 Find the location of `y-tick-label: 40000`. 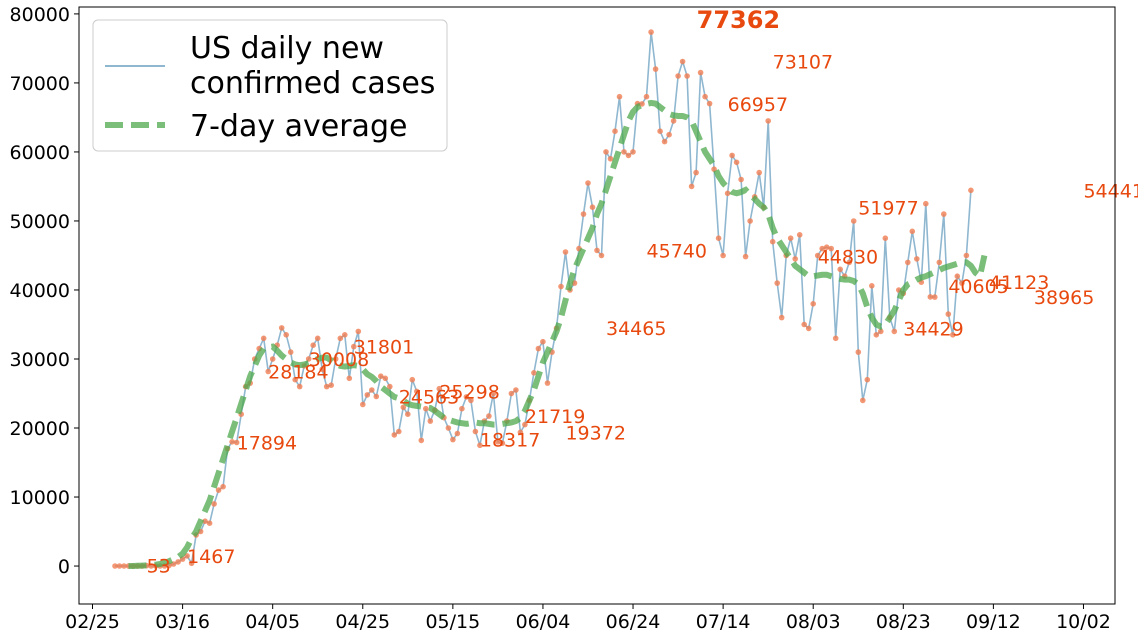

y-tick-label: 40000 is located at coordinates (40, 291).